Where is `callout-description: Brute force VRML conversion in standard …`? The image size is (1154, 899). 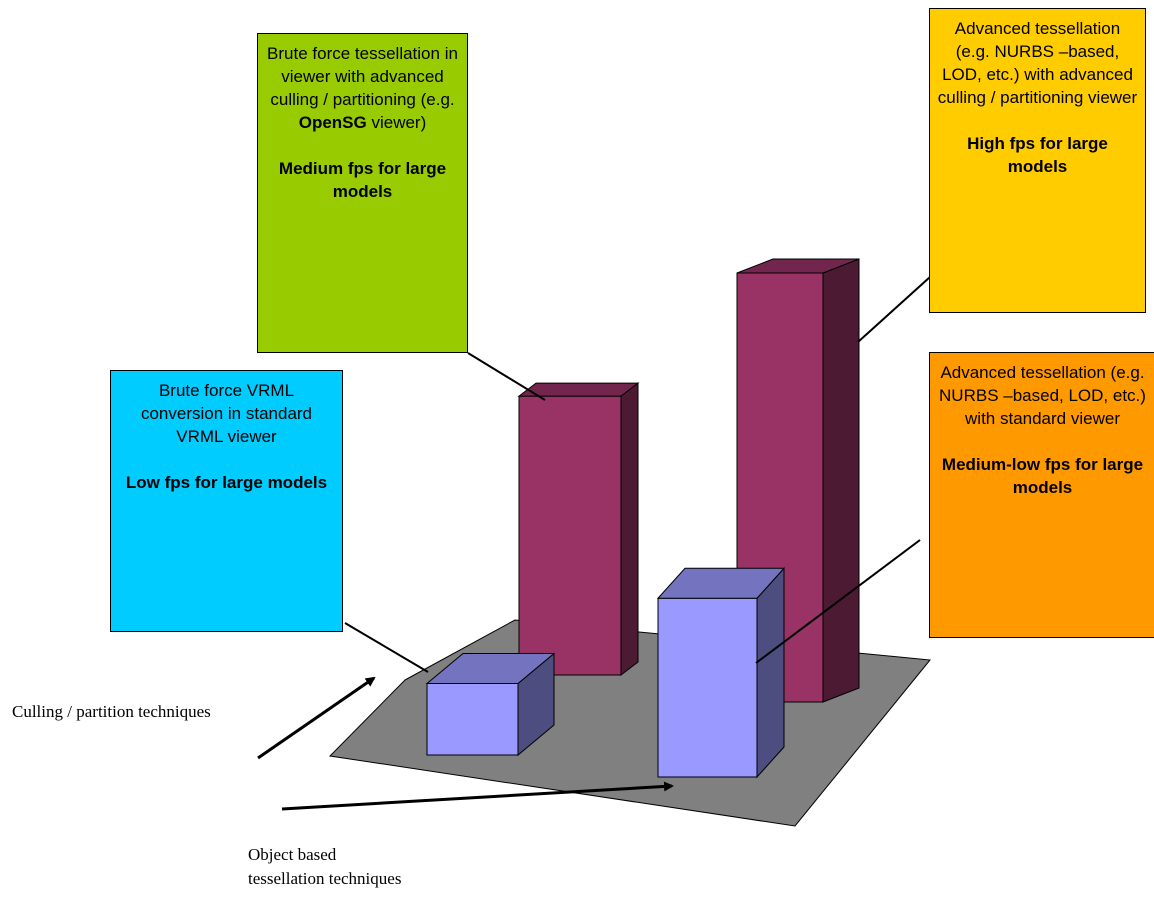 callout-description: Brute force VRML conversion in standard … is located at coordinates (226, 413).